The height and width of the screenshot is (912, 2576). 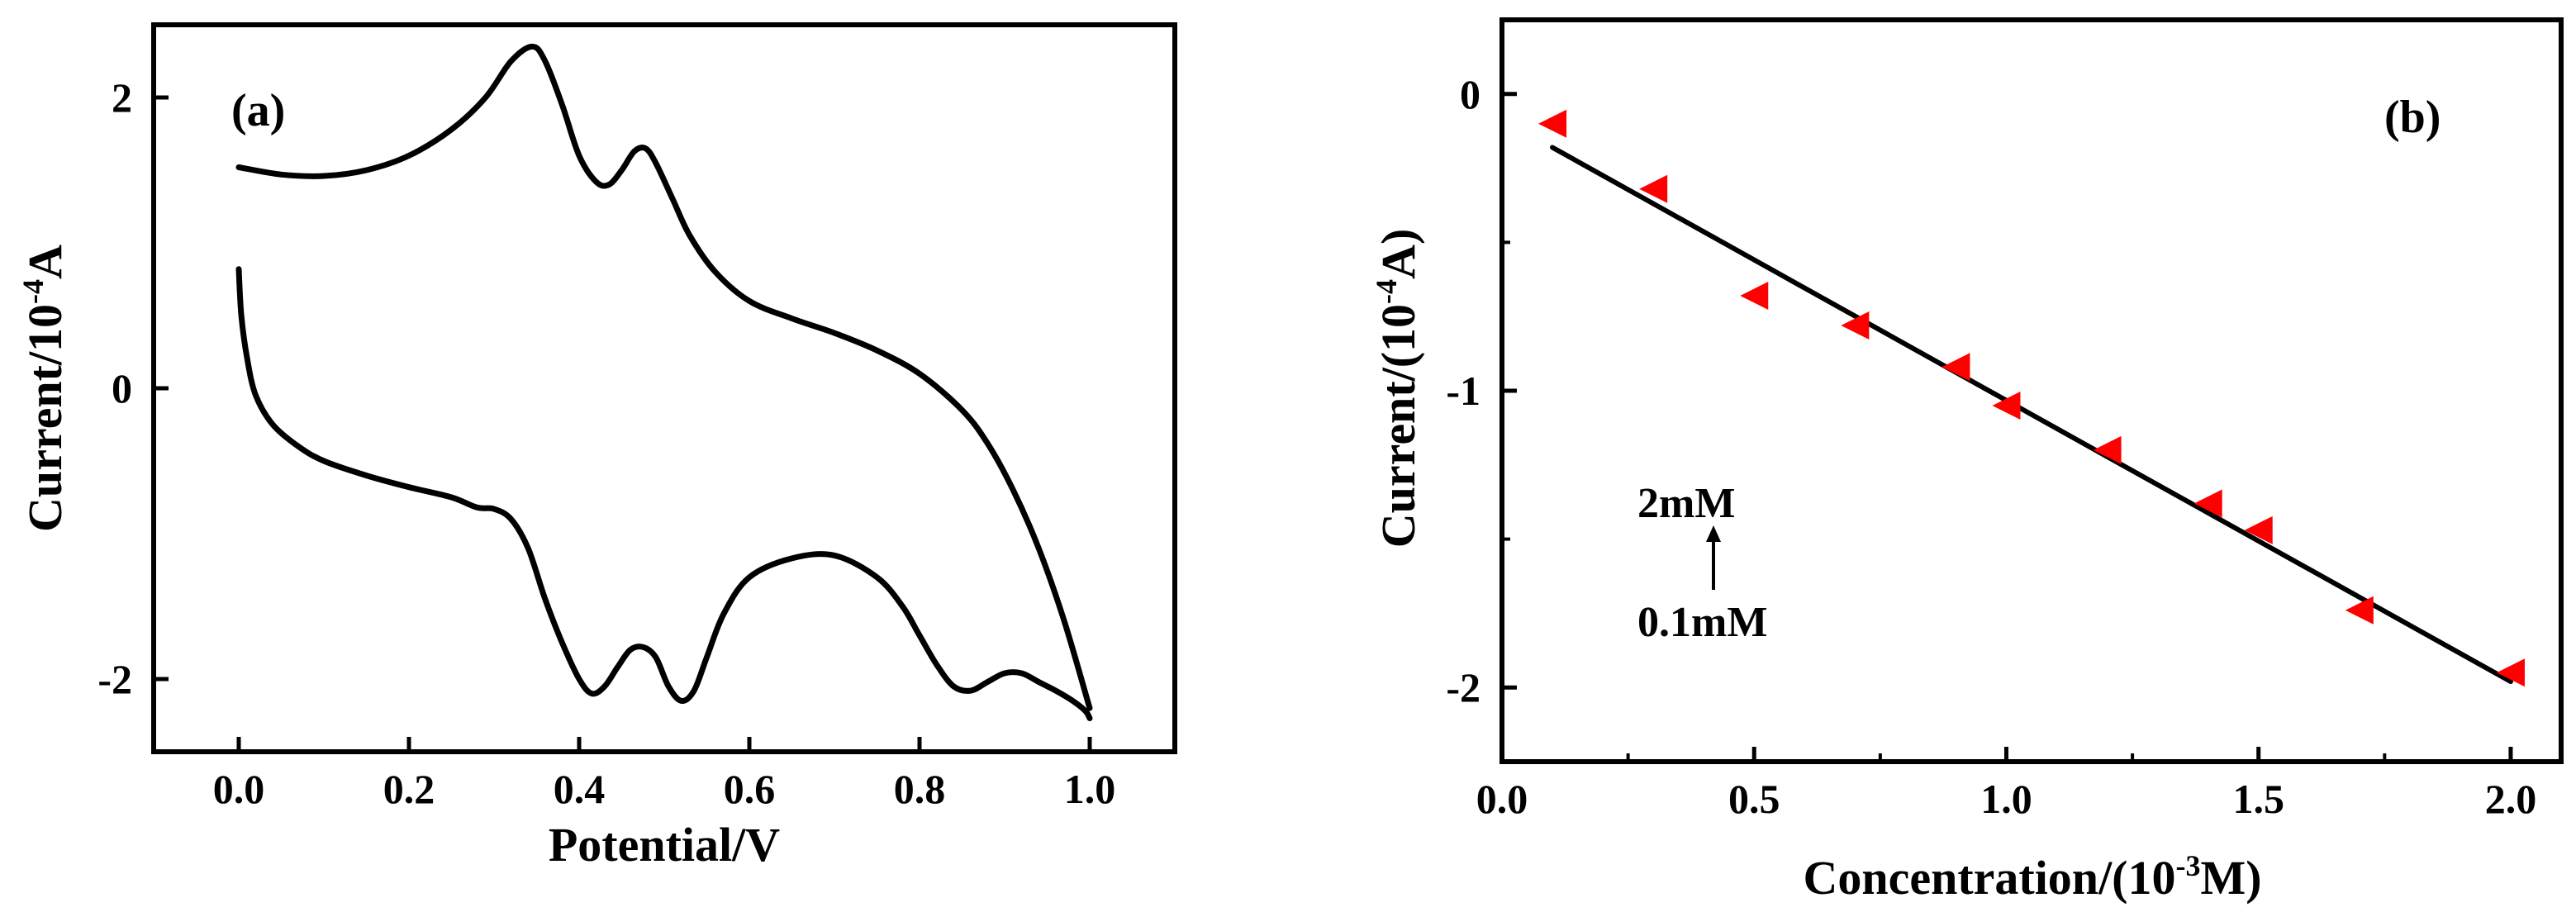 What do you see at coordinates (1386, 291) in the screenshot?
I see `panel-b-y-title-sup: -4` at bounding box center [1386, 291].